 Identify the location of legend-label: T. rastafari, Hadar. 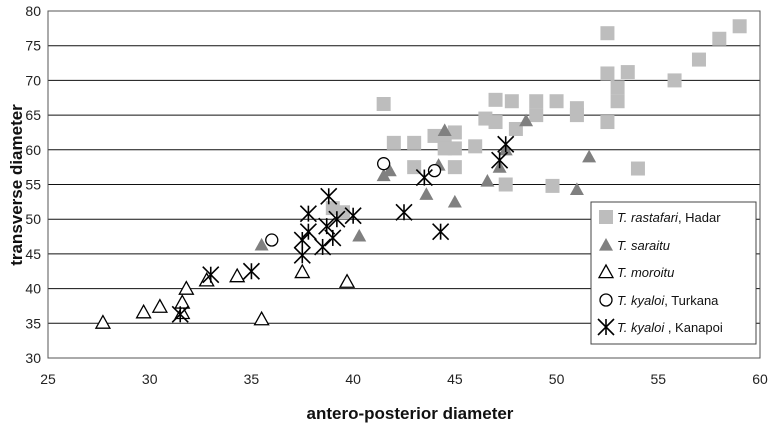
(669, 217).